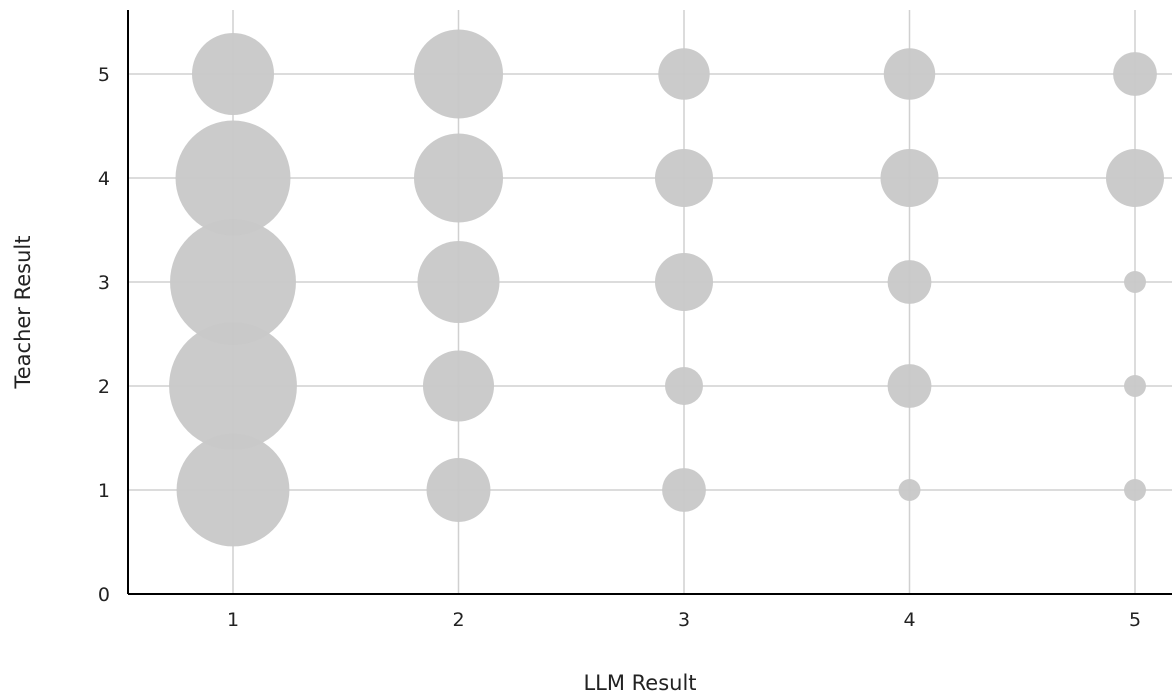 Image resolution: width=1172 pixels, height=692 pixels. What do you see at coordinates (104, 387) in the screenshot?
I see `y-tick-label: 2` at bounding box center [104, 387].